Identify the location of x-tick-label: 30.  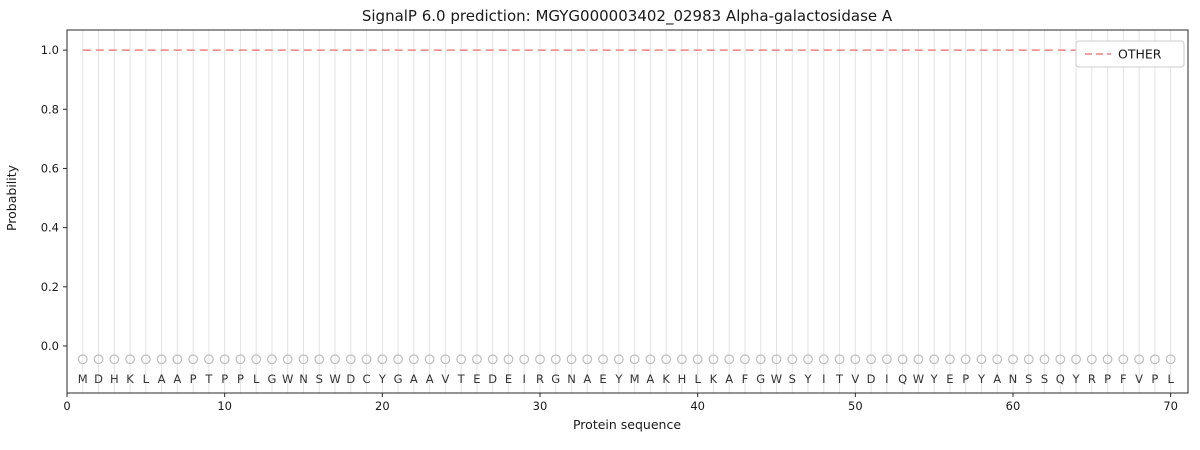
(540, 406).